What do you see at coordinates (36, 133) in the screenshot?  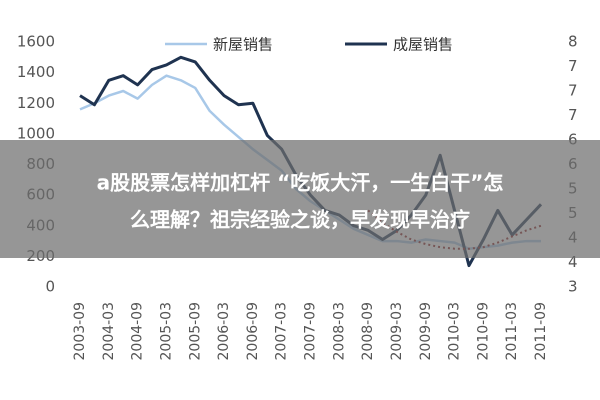 I see `y-tick-label: 1000` at bounding box center [36, 133].